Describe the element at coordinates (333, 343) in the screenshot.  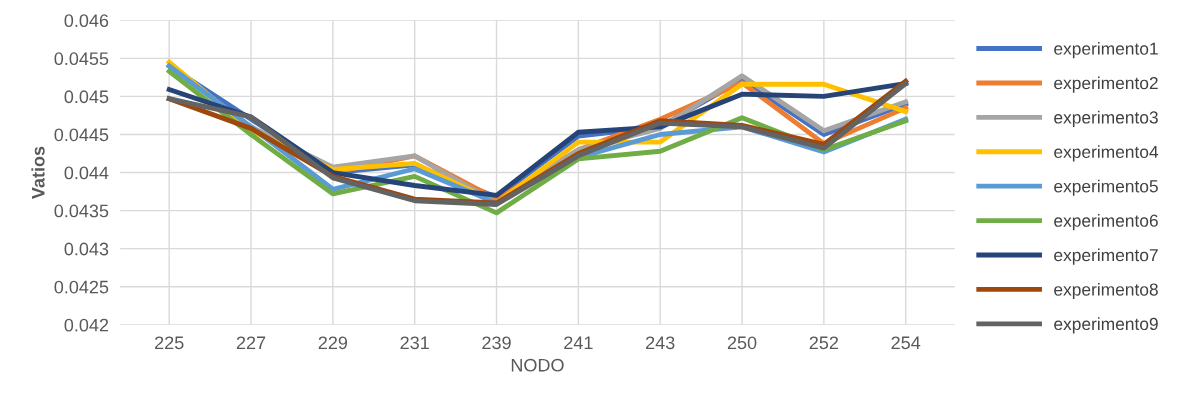
I see `x-tick-label: 229` at that location.